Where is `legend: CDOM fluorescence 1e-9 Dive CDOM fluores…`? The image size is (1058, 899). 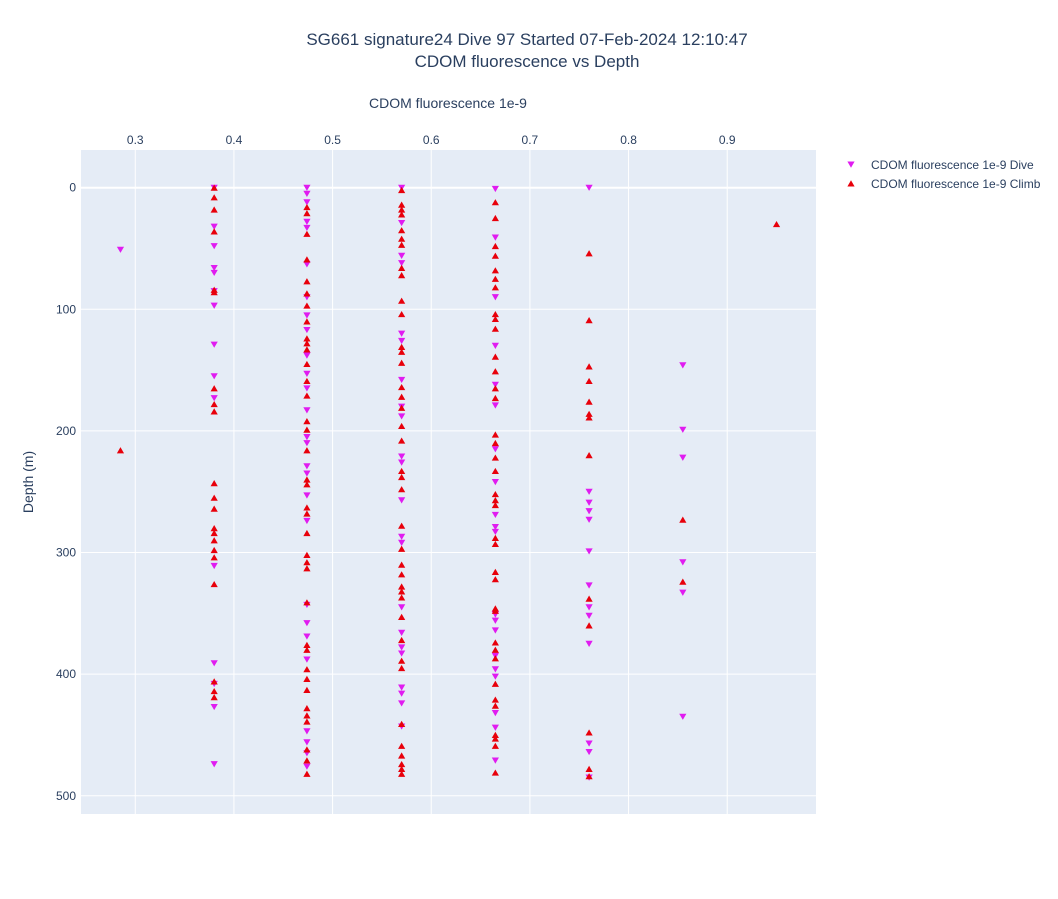 legend: CDOM fluorescence 1e-9 Dive CDOM fluores… is located at coordinates (944, 174).